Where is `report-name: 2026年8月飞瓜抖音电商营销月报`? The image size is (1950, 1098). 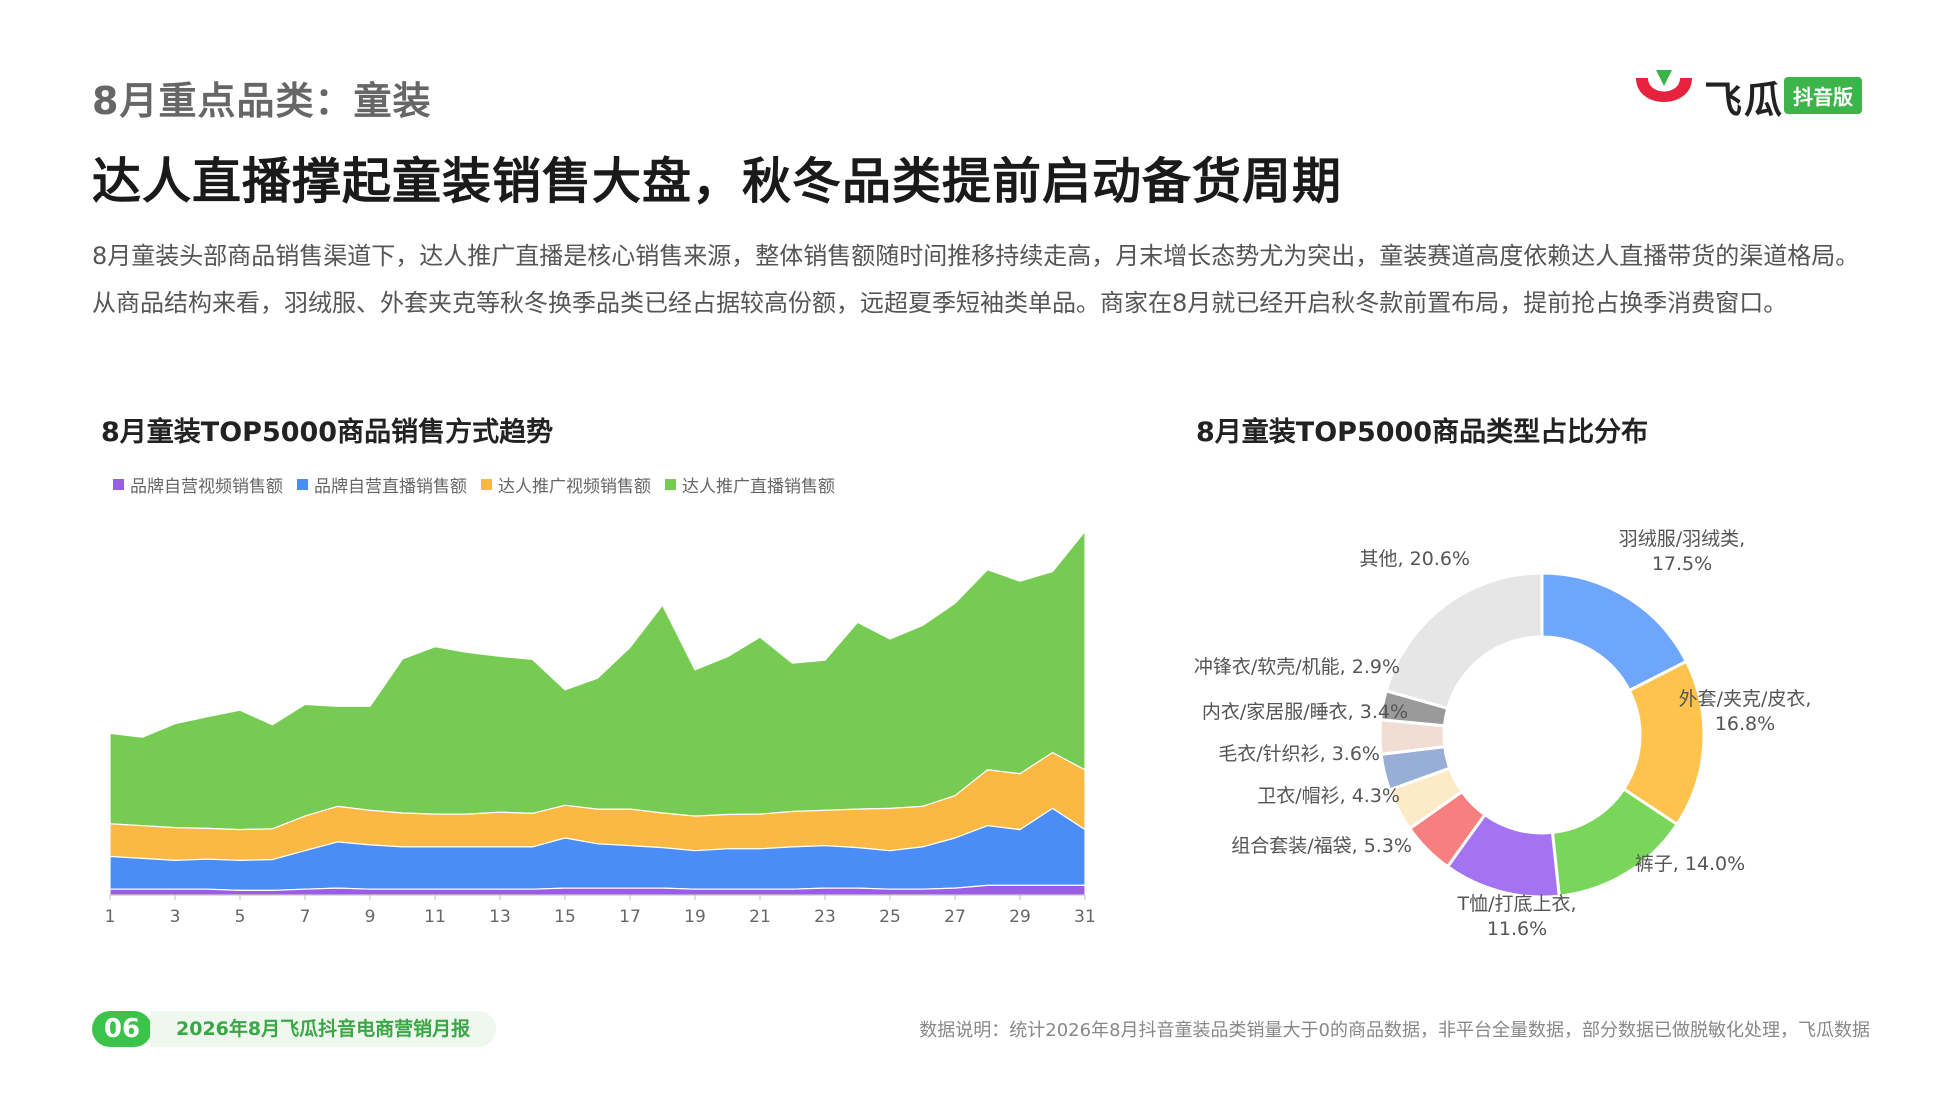
report-name: 2026年8月飞瓜抖音电商营销月报 is located at coordinates (323, 1029).